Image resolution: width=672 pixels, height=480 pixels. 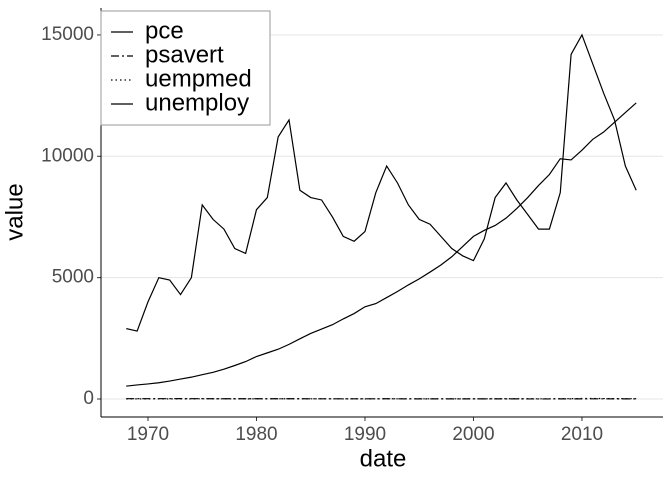 I want to click on legend-box, so click(x=185, y=68).